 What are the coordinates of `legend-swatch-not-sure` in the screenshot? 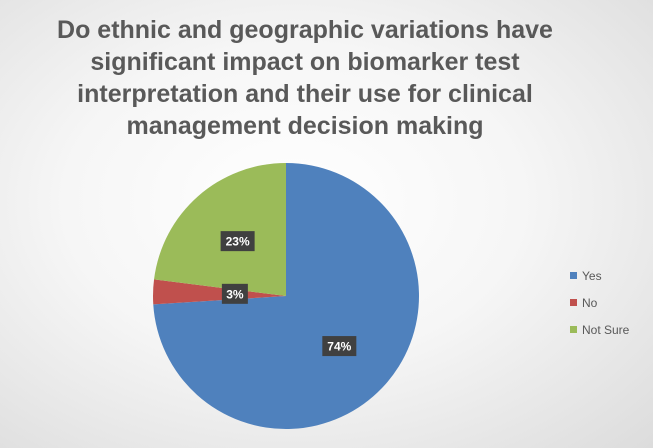 It's located at (573, 329).